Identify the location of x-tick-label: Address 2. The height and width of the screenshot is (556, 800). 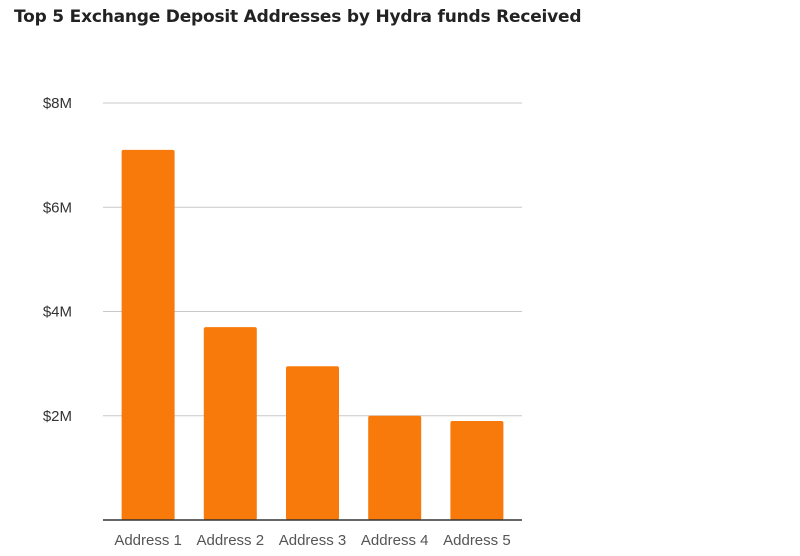
(231, 540).